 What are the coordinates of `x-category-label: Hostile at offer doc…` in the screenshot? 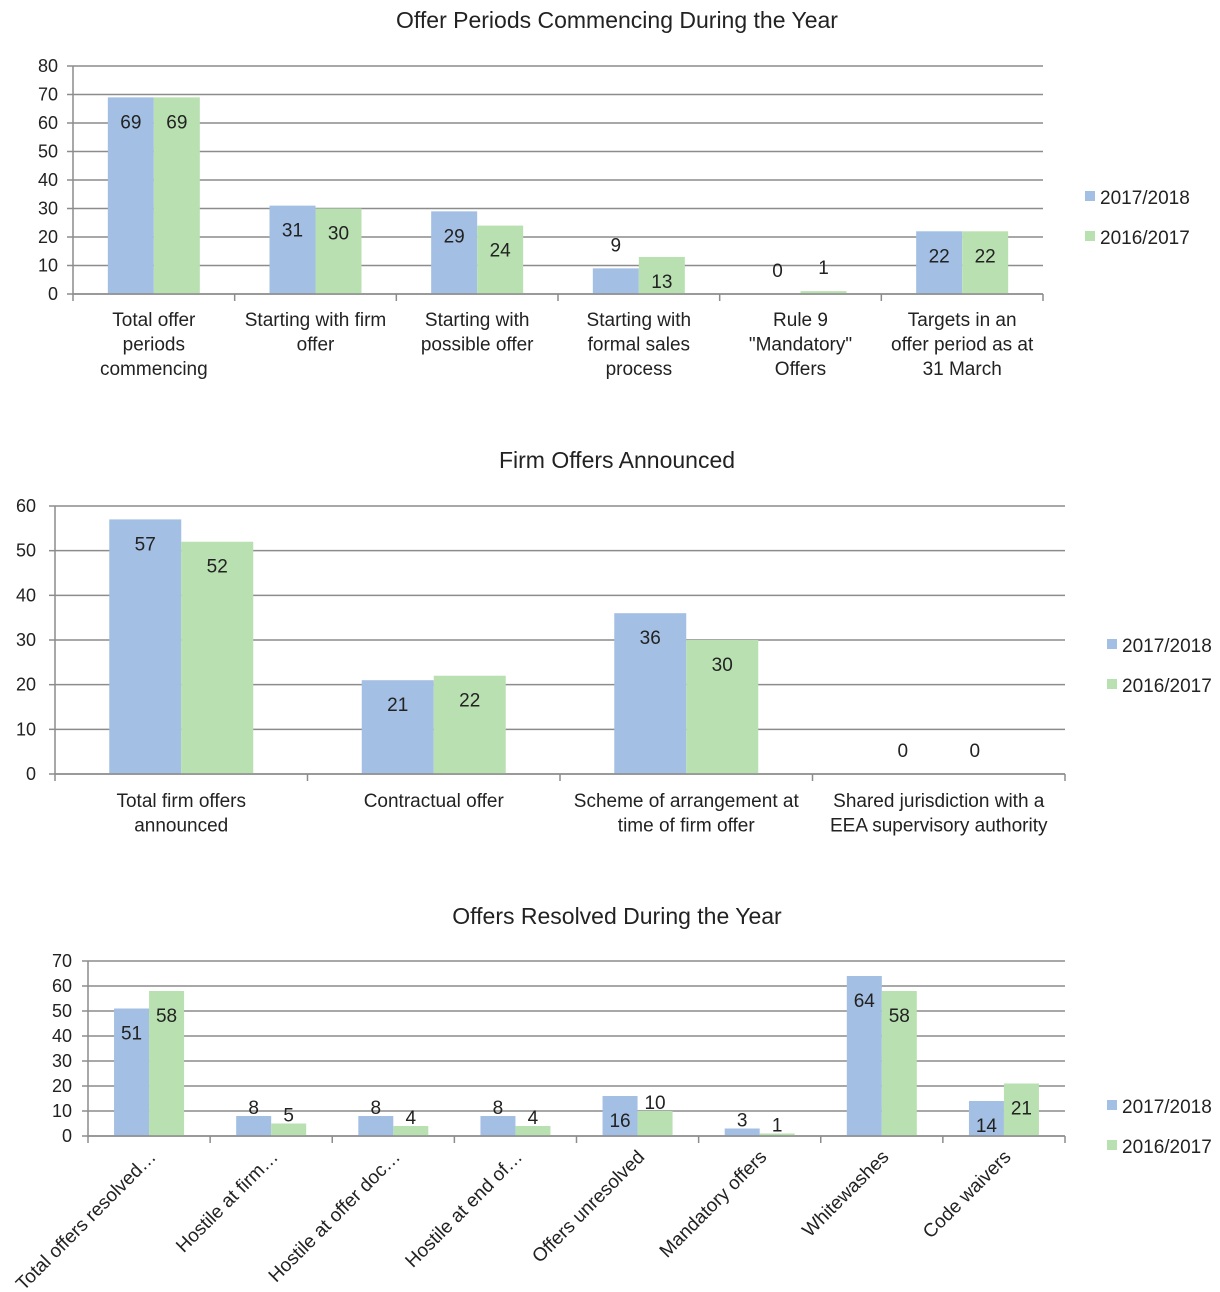 It's located at (335, 1217).